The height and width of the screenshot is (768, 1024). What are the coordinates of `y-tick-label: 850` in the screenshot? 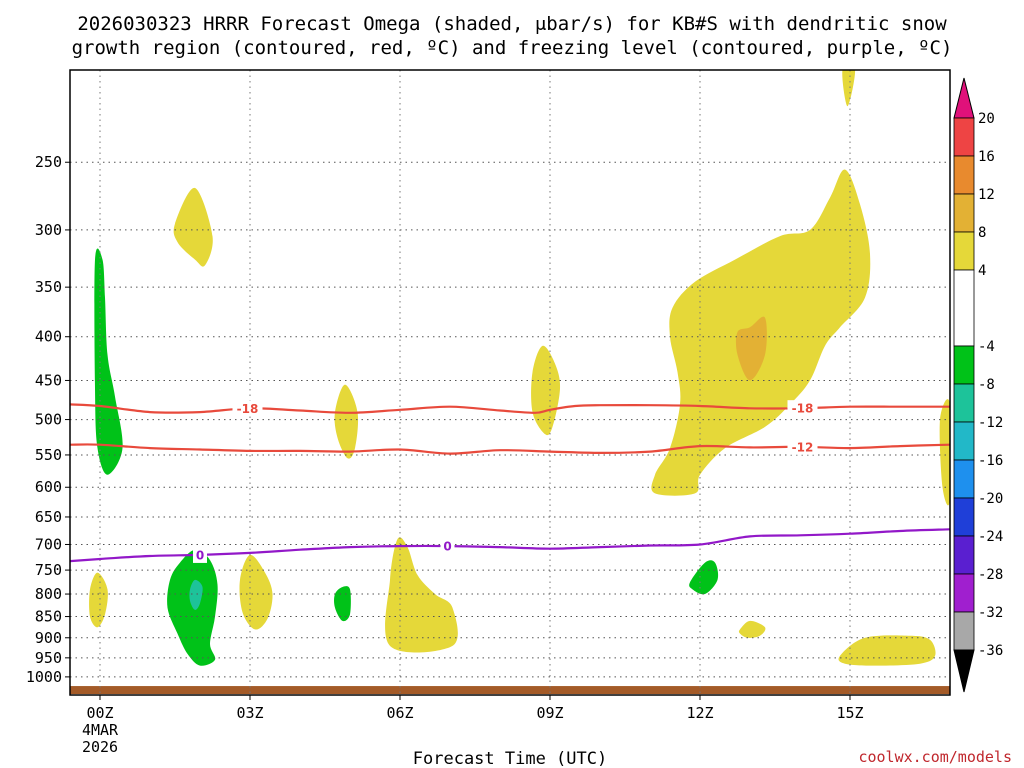 It's located at (48, 617).